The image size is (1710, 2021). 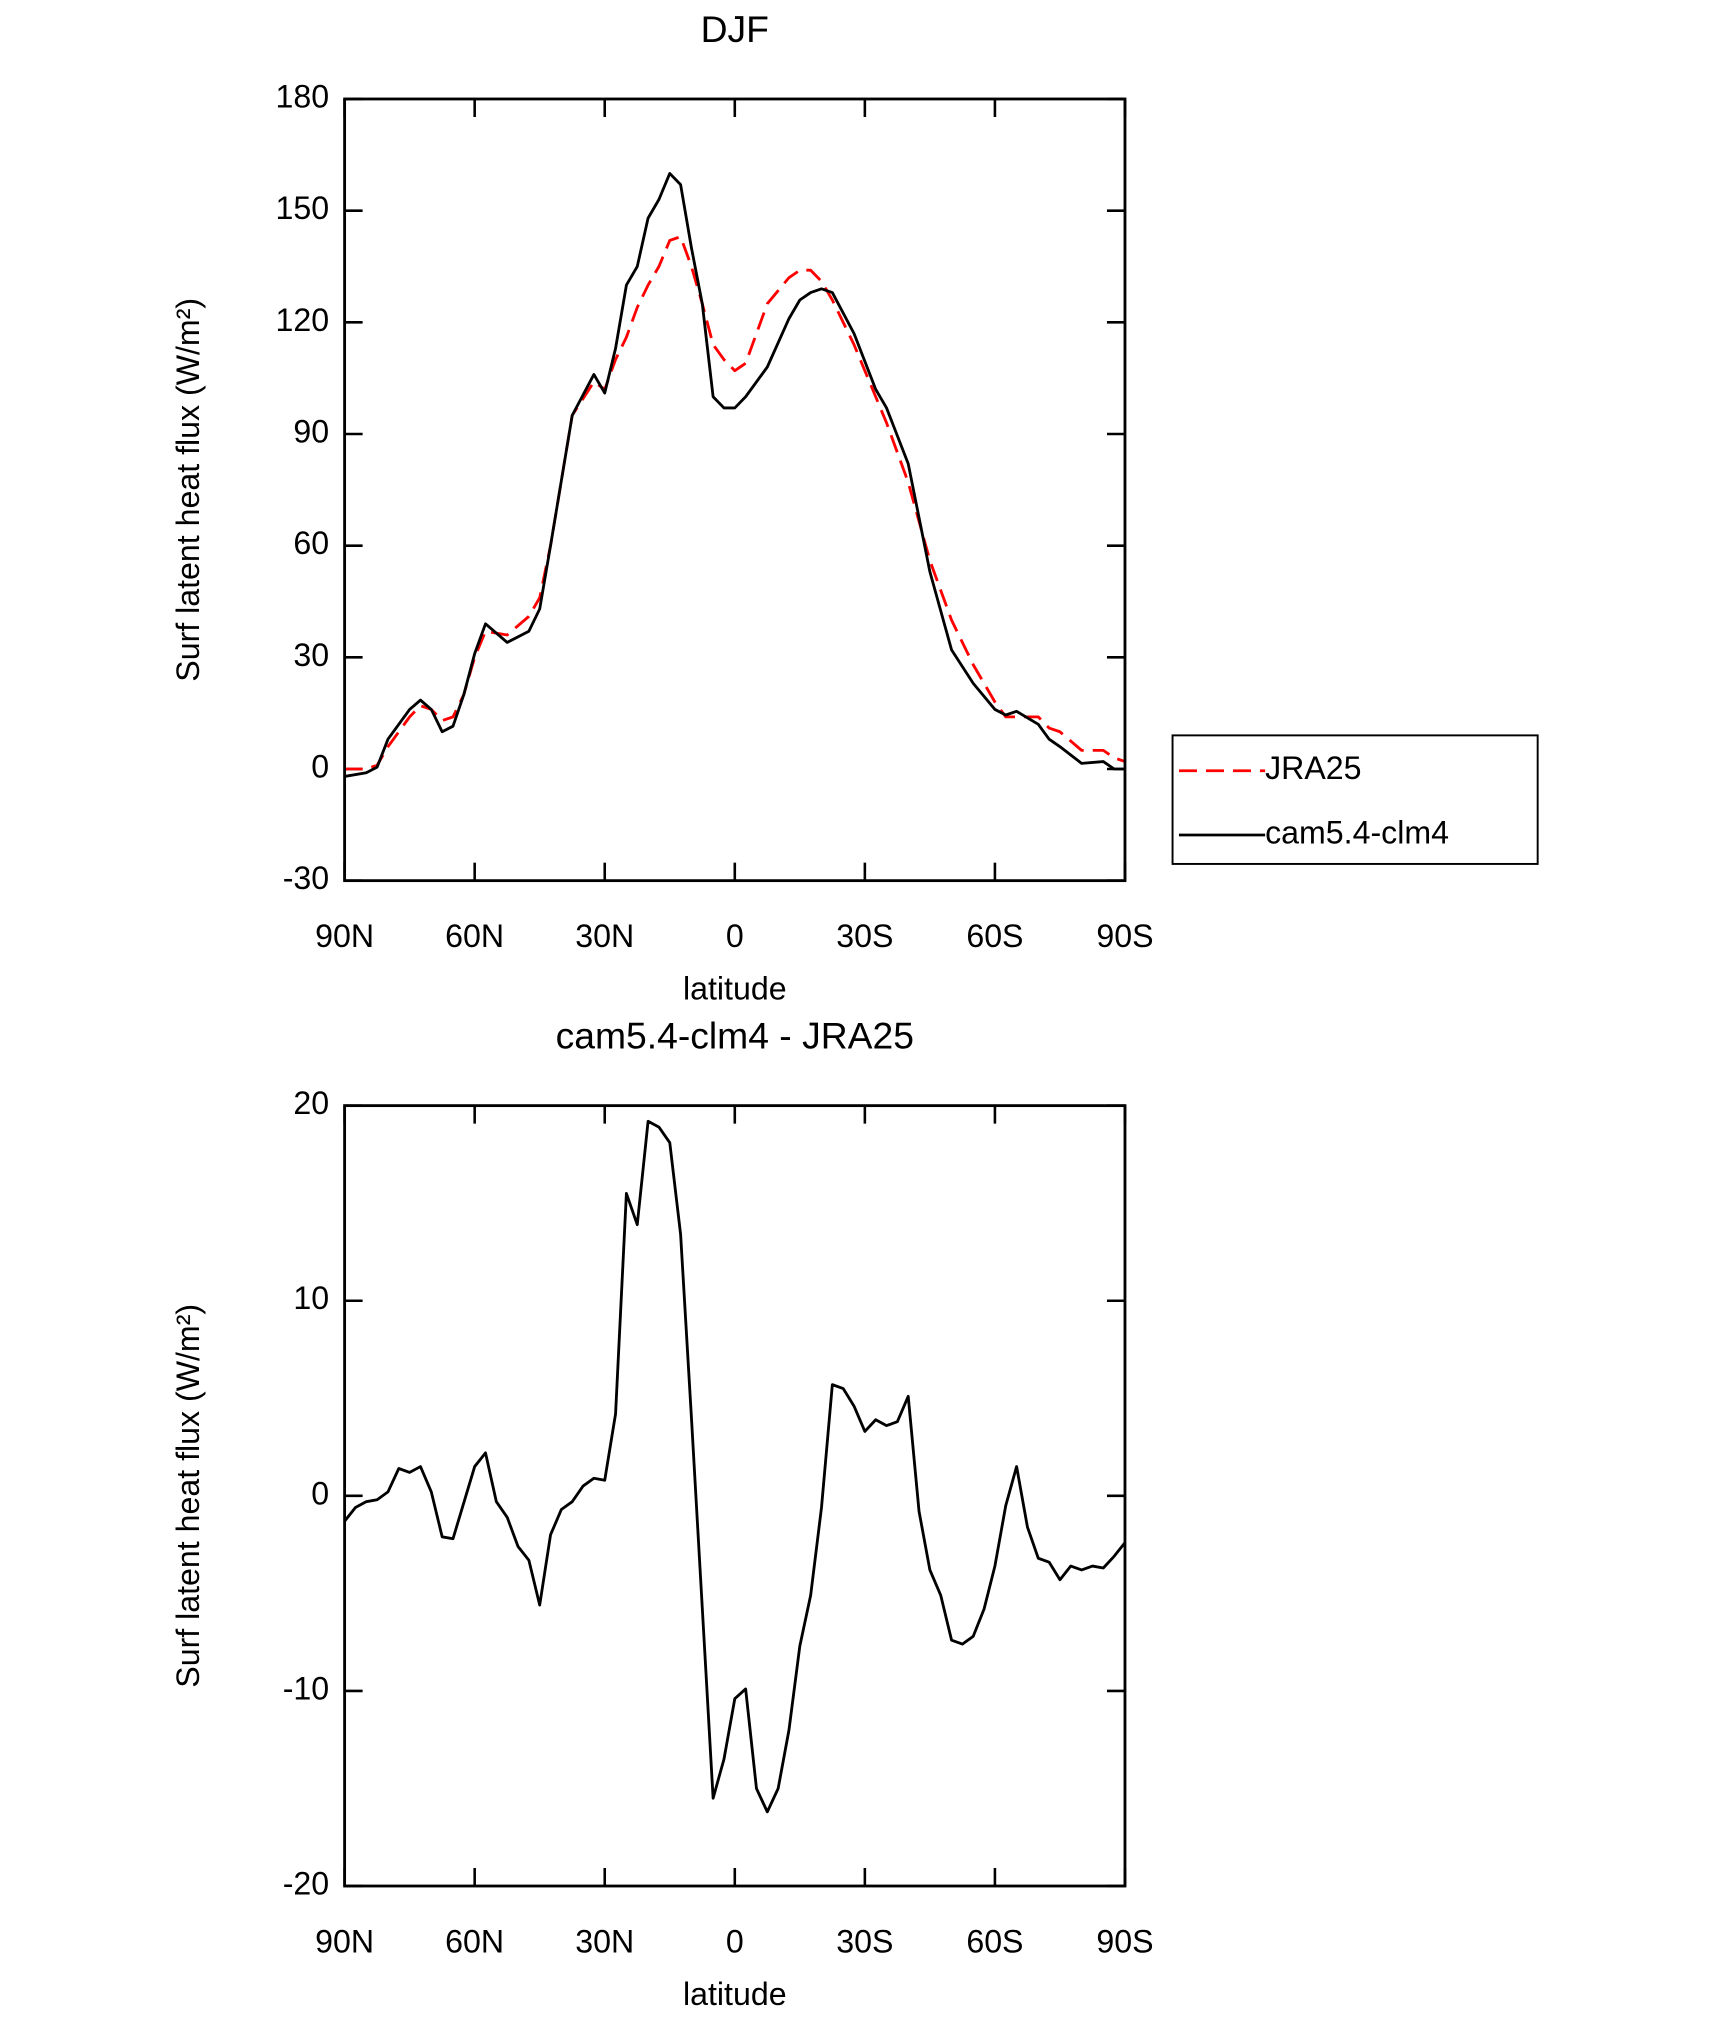 What do you see at coordinates (311, 655) in the screenshot?
I see `y-tick-label: 30` at bounding box center [311, 655].